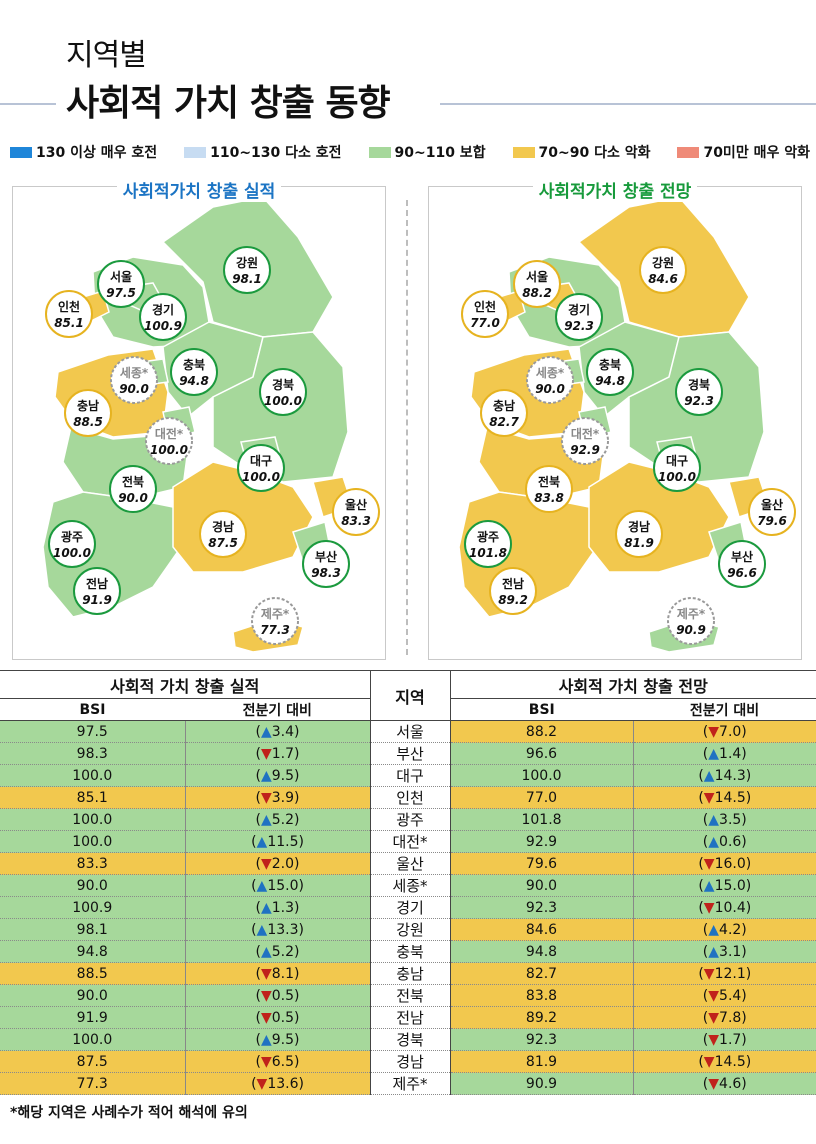 The image size is (816, 1144). Describe the element at coordinates (724, 929) in the screenshot. I see `outlook-change-cell: (▲4.2)` at that location.